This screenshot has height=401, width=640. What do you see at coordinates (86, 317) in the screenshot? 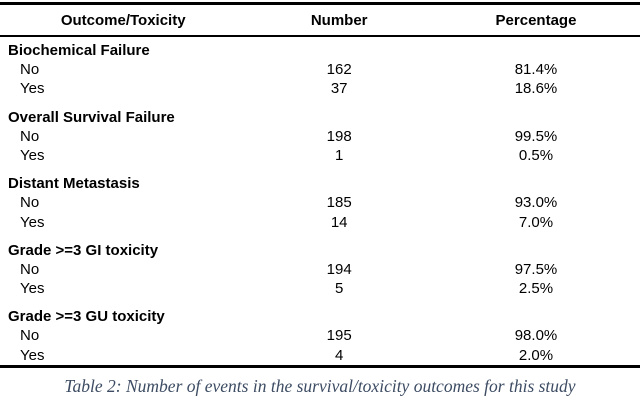
I see `section-label: Grade >=3 GU toxicity` at bounding box center [86, 317].